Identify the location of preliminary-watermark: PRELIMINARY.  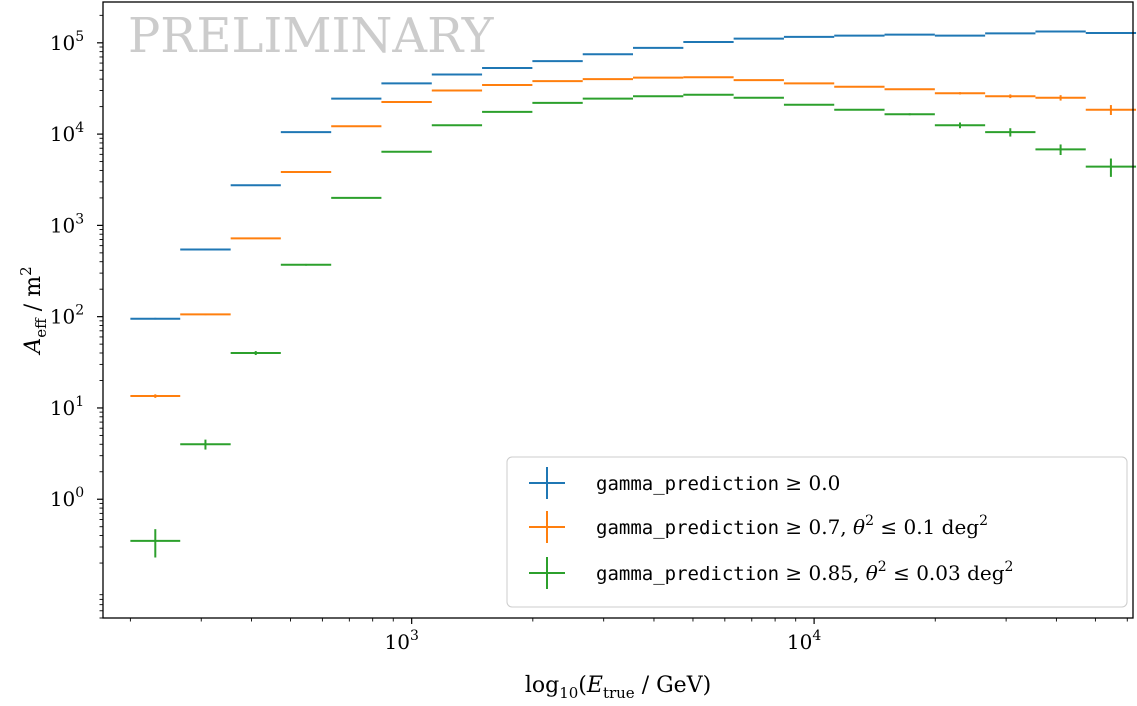
(311, 36).